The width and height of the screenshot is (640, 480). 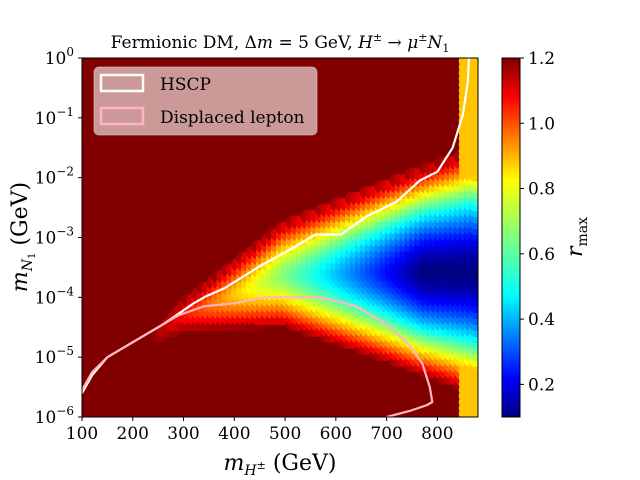 I want to click on x-tick-label: 300, so click(x=183, y=434).